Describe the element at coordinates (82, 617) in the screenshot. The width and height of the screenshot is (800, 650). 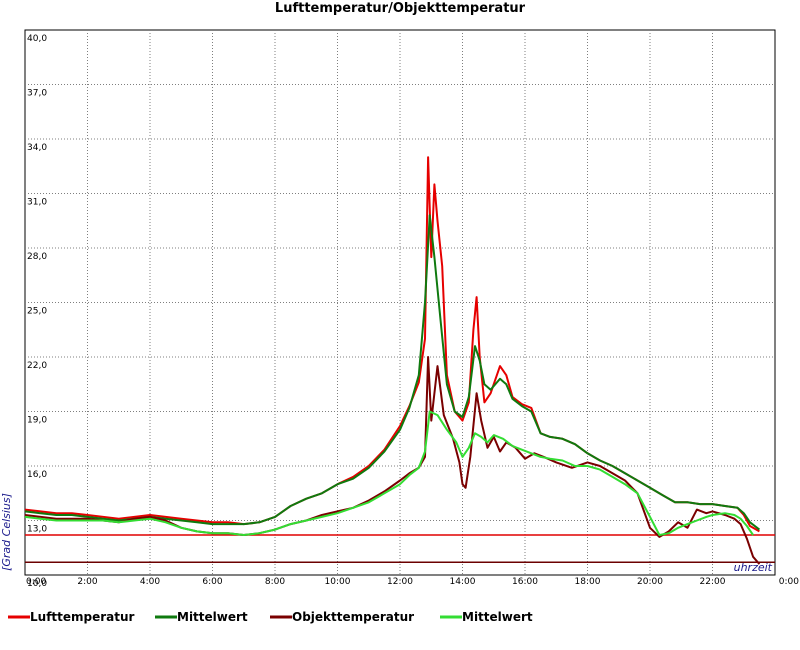
I see `legend-label: Lufttemperatur` at that location.